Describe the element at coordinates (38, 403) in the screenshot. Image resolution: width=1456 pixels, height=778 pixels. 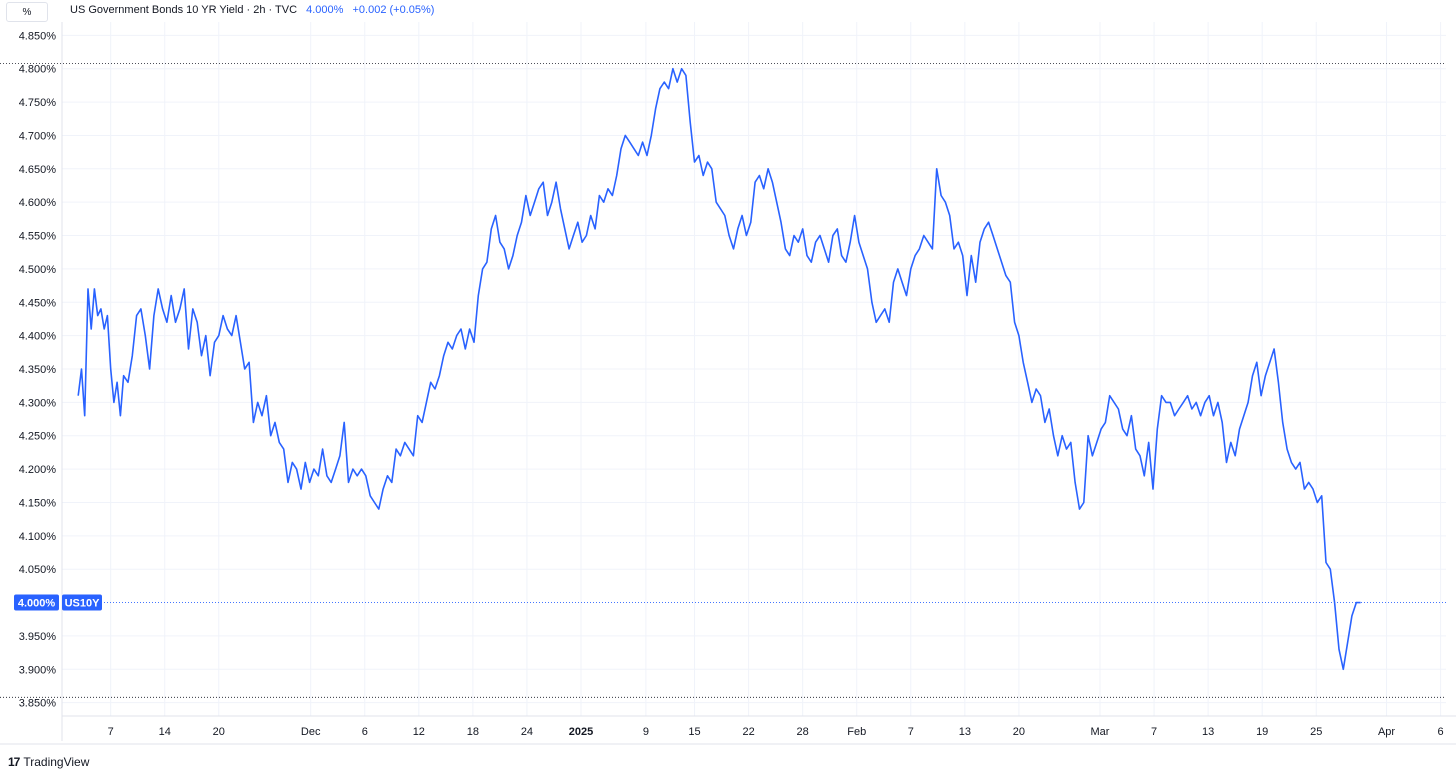
I see `y-tick-label: 4.300%` at that location.